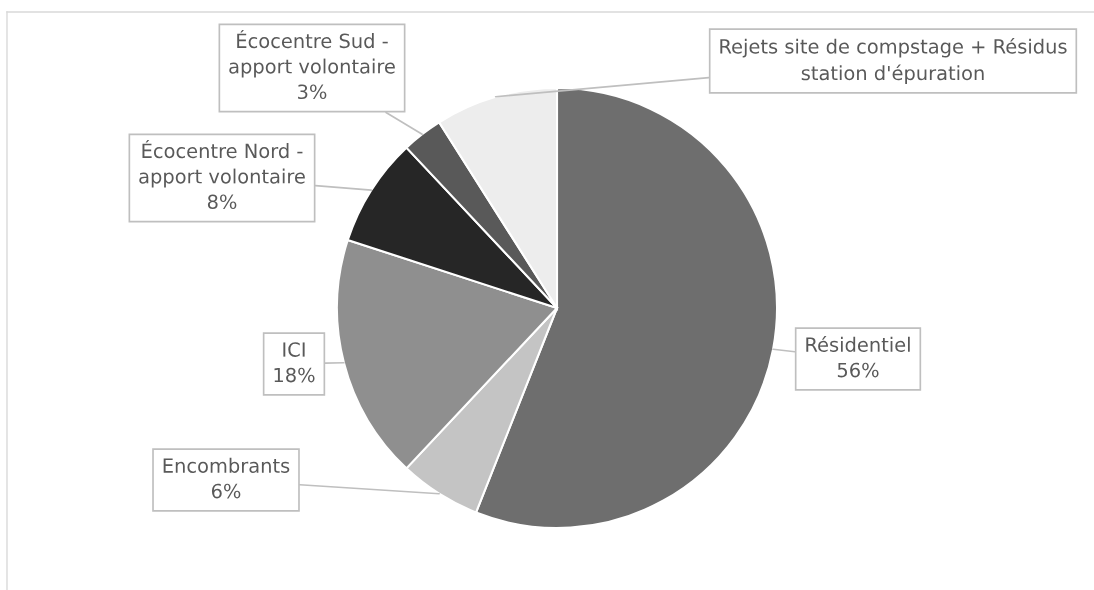 The height and width of the screenshot is (590, 1094). I want to click on slice-label: Résidentiel, so click(858, 344).